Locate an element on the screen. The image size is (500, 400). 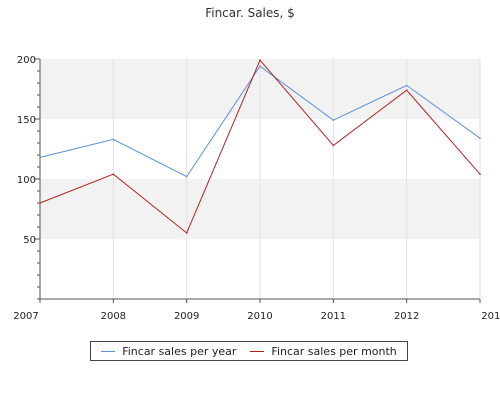
x-tick-label: 2012 is located at coordinates (406, 316).